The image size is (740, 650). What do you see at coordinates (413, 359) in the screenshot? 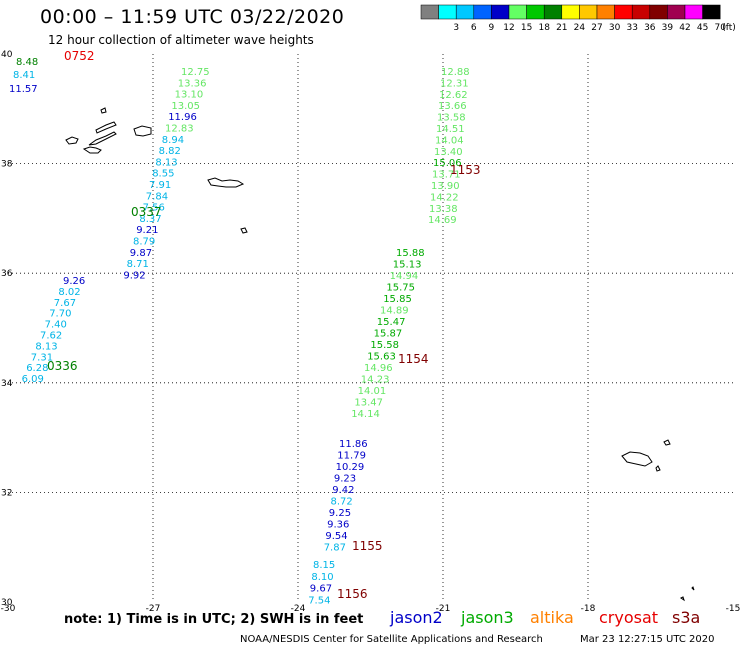
I see `pass-time-label: 1154` at bounding box center [413, 359].